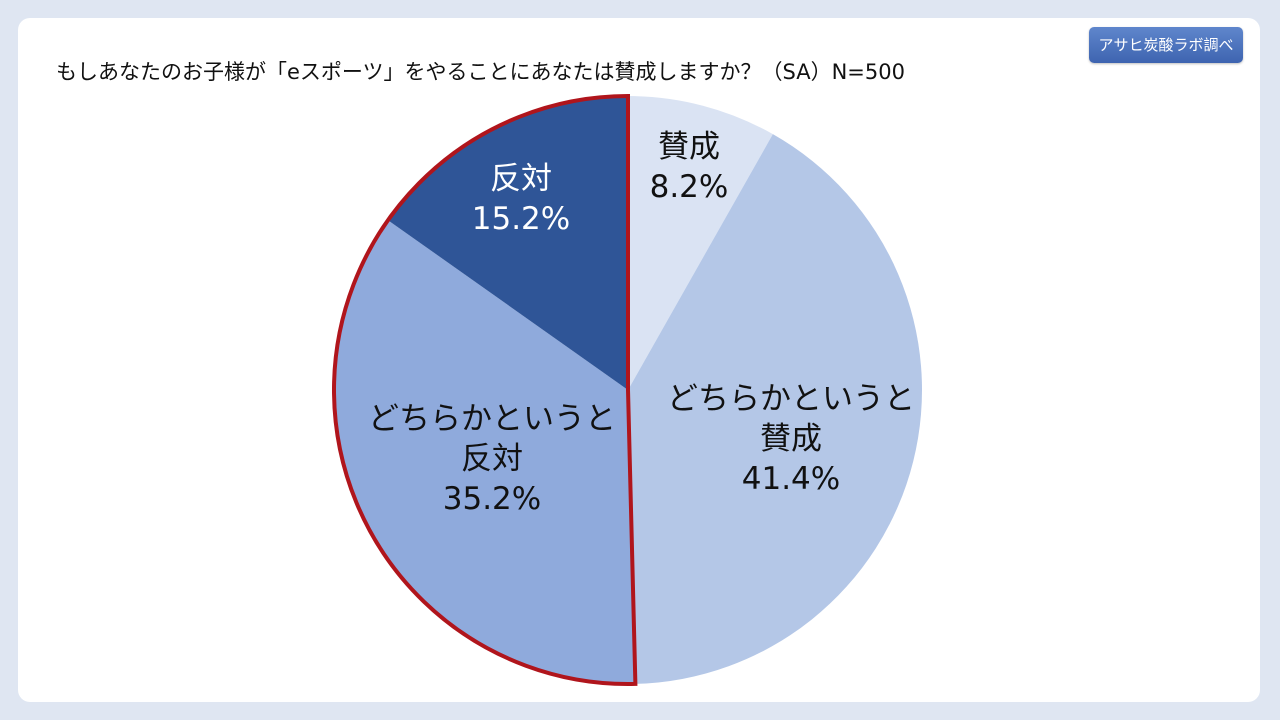 Image resolution: width=1280 pixels, height=720 pixels. Describe the element at coordinates (689, 167) in the screenshot. I see `label-agree: 賛成 8.2%` at that location.